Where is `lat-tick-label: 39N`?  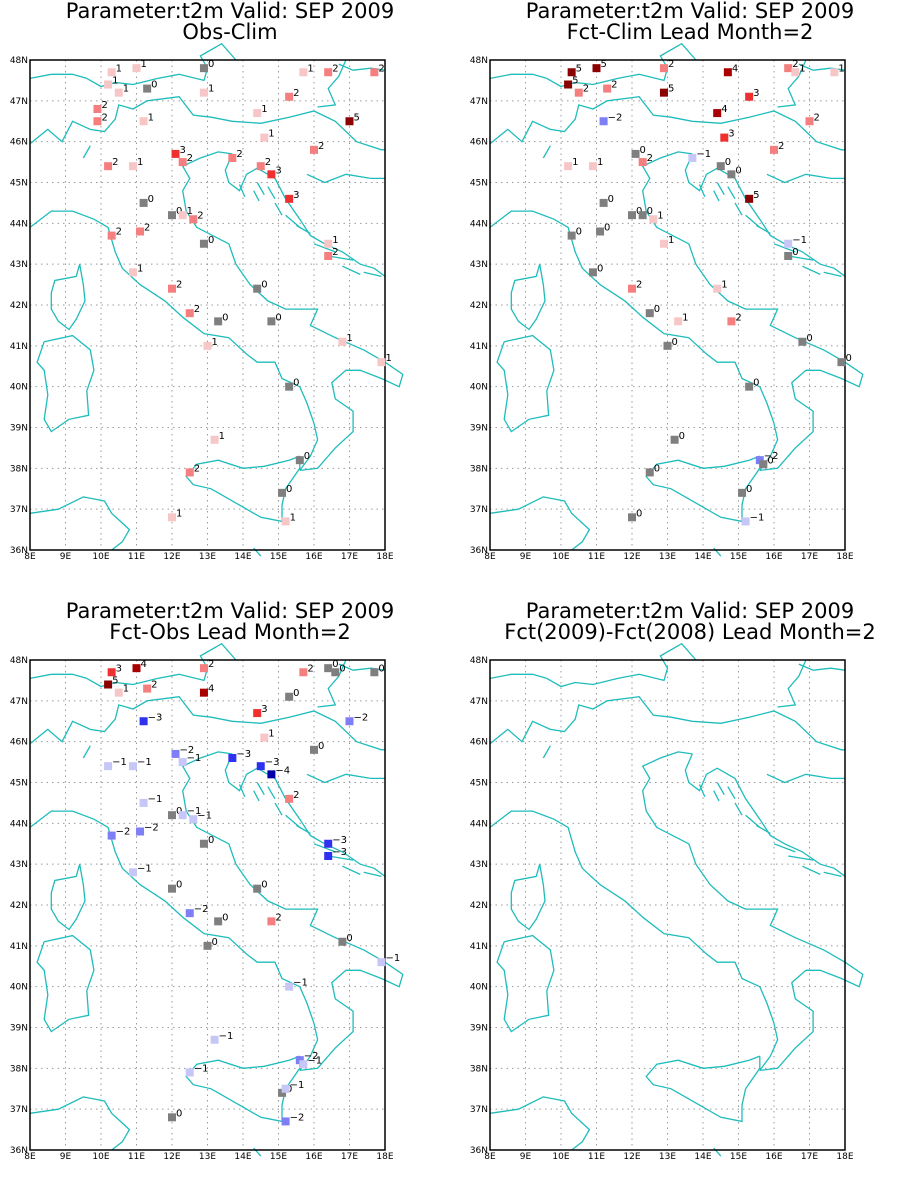 lat-tick-label: 39N is located at coordinates (479, 429).